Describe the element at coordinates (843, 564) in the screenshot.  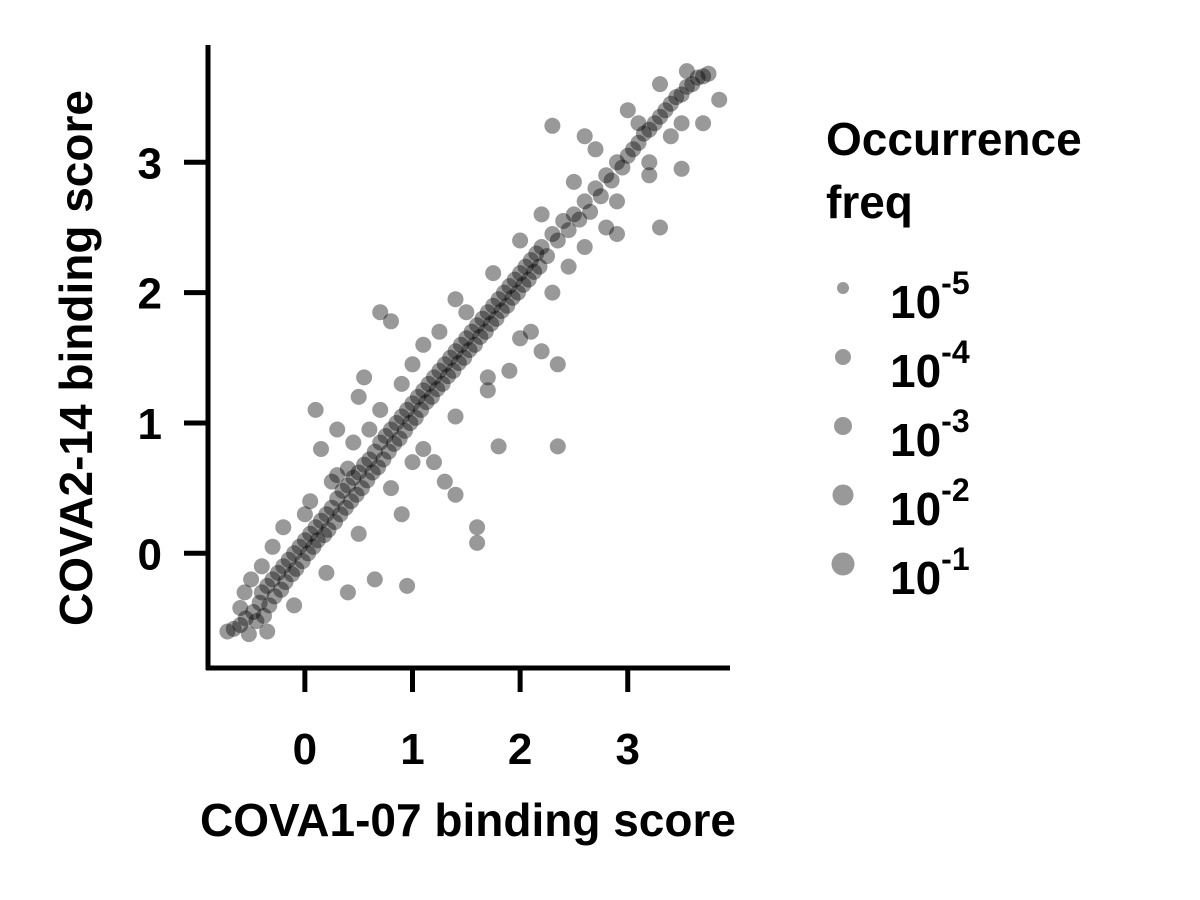
I see `legend-marker` at that location.